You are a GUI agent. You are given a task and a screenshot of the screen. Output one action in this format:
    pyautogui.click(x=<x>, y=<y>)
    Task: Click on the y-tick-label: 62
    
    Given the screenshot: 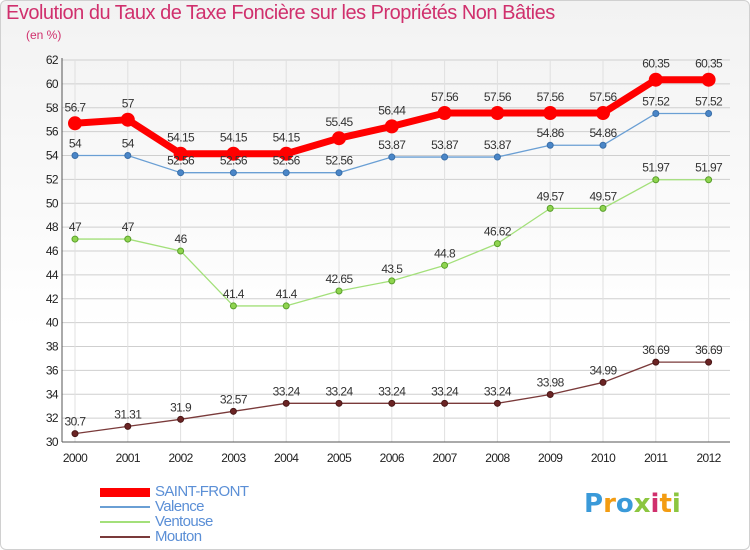 What is the action you would take?
    pyautogui.click(x=52, y=60)
    